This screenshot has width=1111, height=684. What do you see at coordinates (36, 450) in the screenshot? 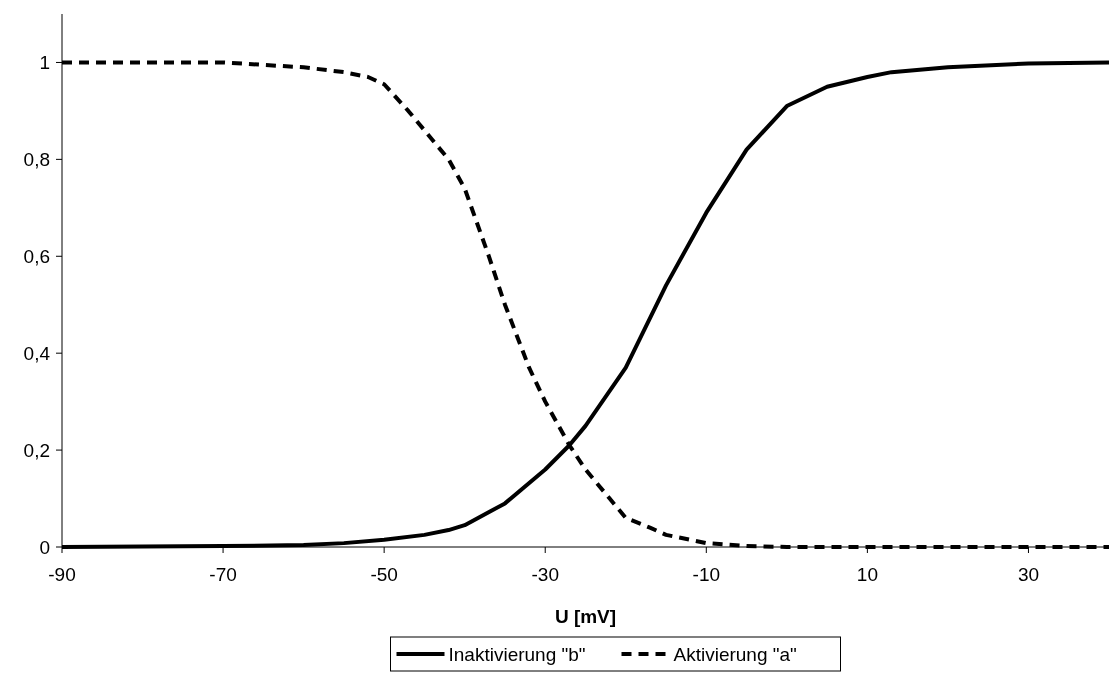
I see `y-tick-label: 0,2` at bounding box center [36, 450].